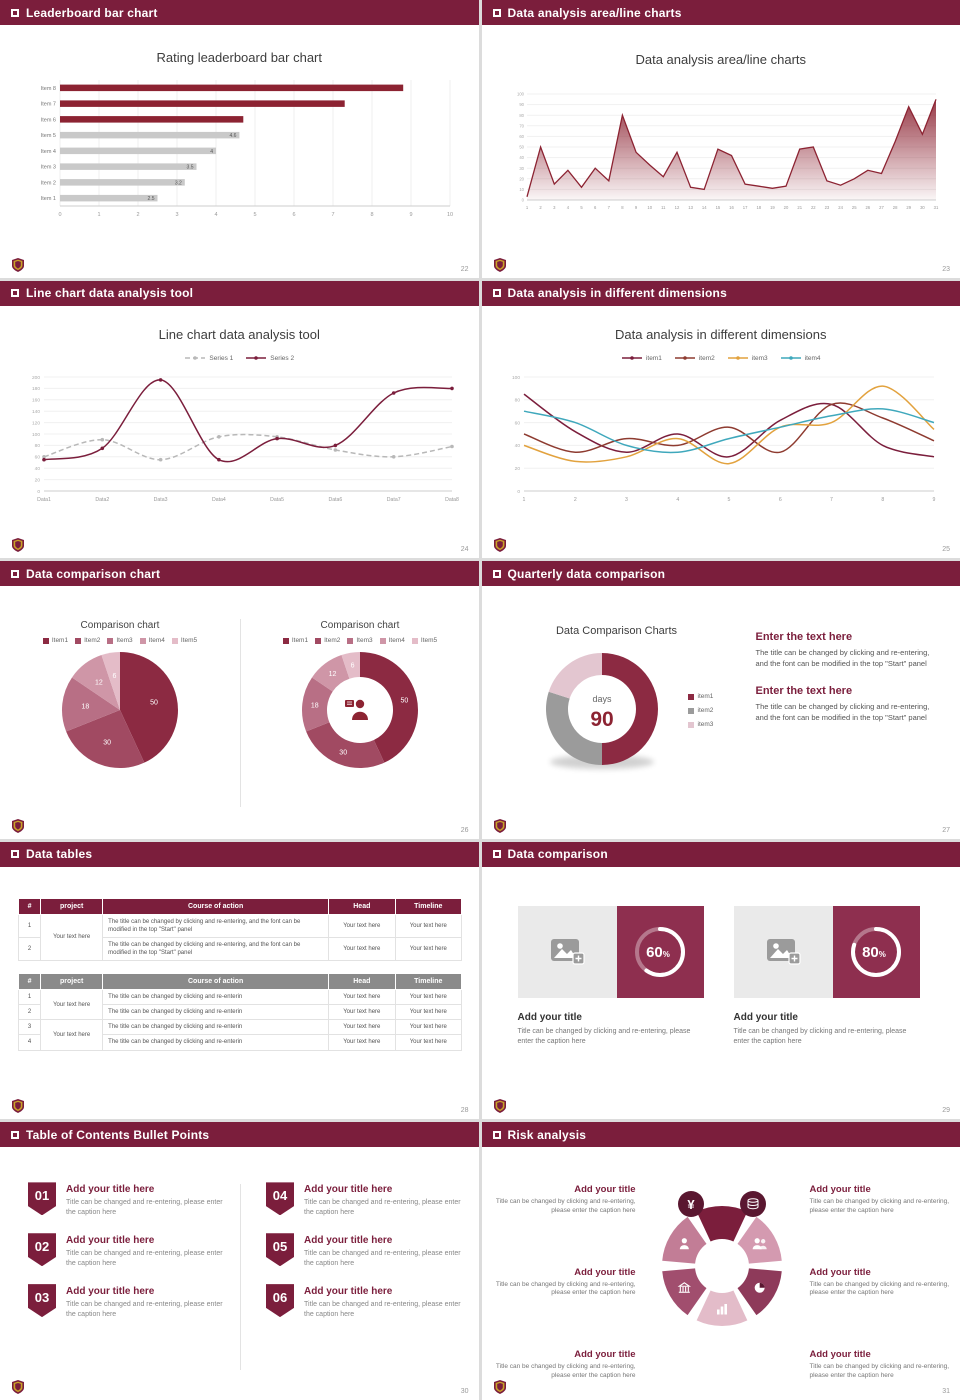 The image size is (960, 1400). I want to click on pie-chart: 50 30 18 12 6, so click(120, 712).